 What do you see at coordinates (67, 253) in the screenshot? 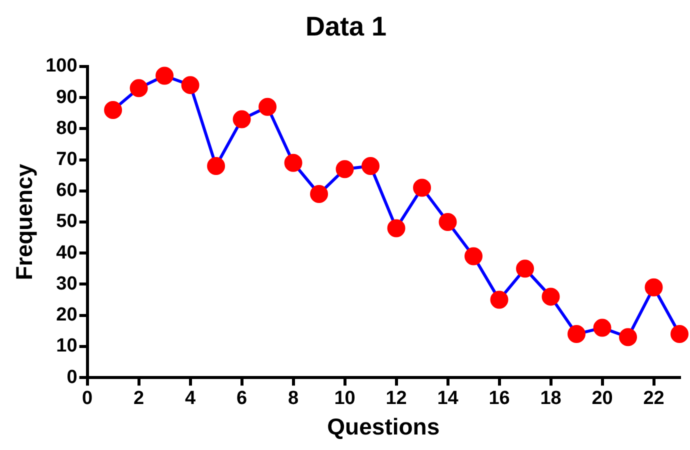
I see `y-tick-label: 40` at bounding box center [67, 253].